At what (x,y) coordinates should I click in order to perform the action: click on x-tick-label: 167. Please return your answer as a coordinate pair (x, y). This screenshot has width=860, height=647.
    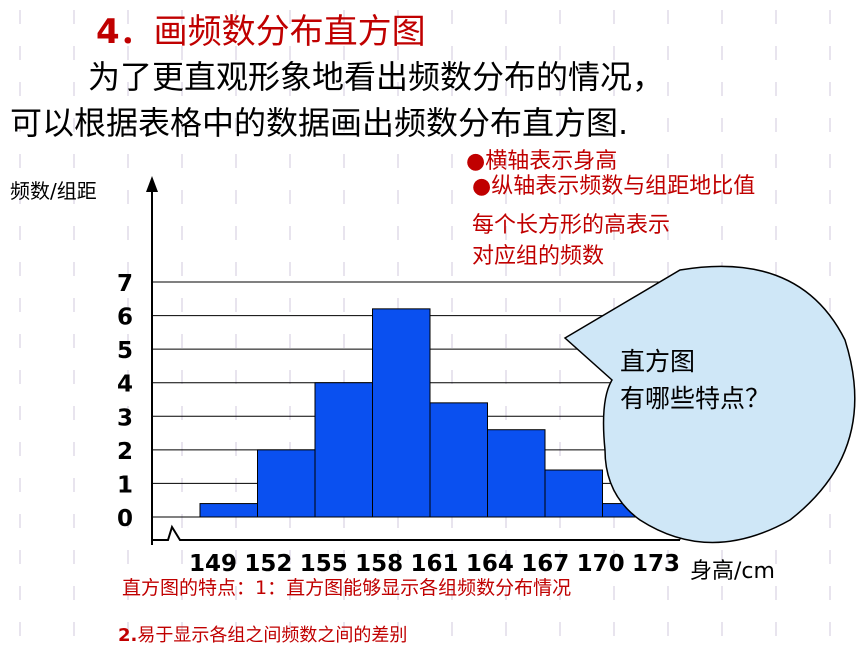
    Looking at the image, I should click on (545, 564).